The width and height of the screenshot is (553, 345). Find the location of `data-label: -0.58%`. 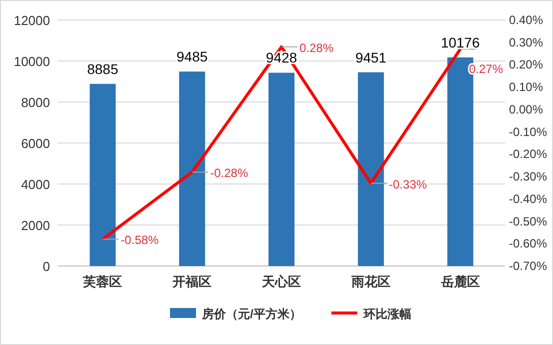

data-label: -0.58% is located at coordinates (140, 240).